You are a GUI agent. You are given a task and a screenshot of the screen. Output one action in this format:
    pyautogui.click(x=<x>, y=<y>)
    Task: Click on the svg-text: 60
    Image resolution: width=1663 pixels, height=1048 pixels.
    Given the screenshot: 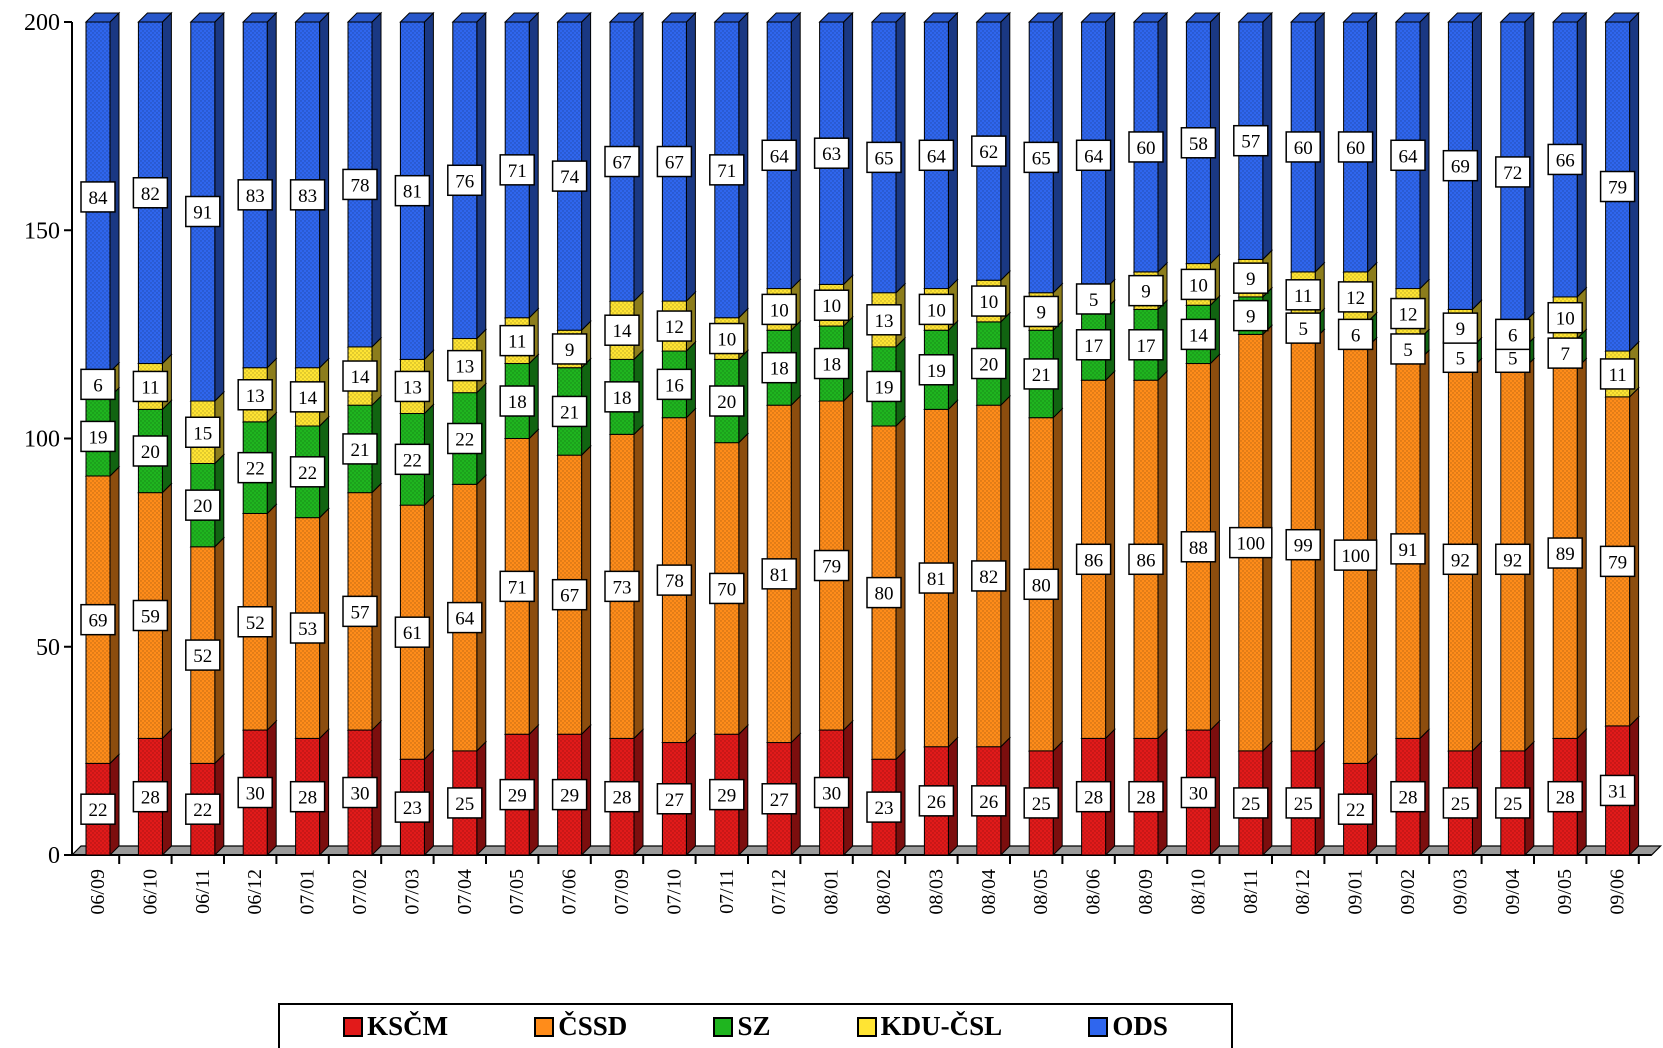 What is the action you would take?
    pyautogui.click(x=1355, y=148)
    